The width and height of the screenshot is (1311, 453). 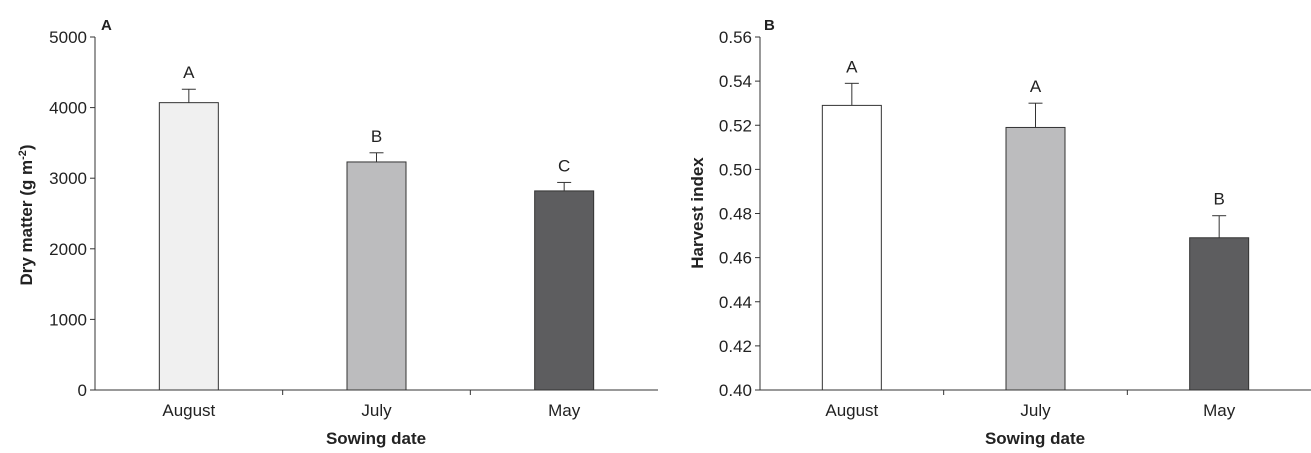 What do you see at coordinates (188, 246) in the screenshot?
I see `panel-a-bar-august` at bounding box center [188, 246].